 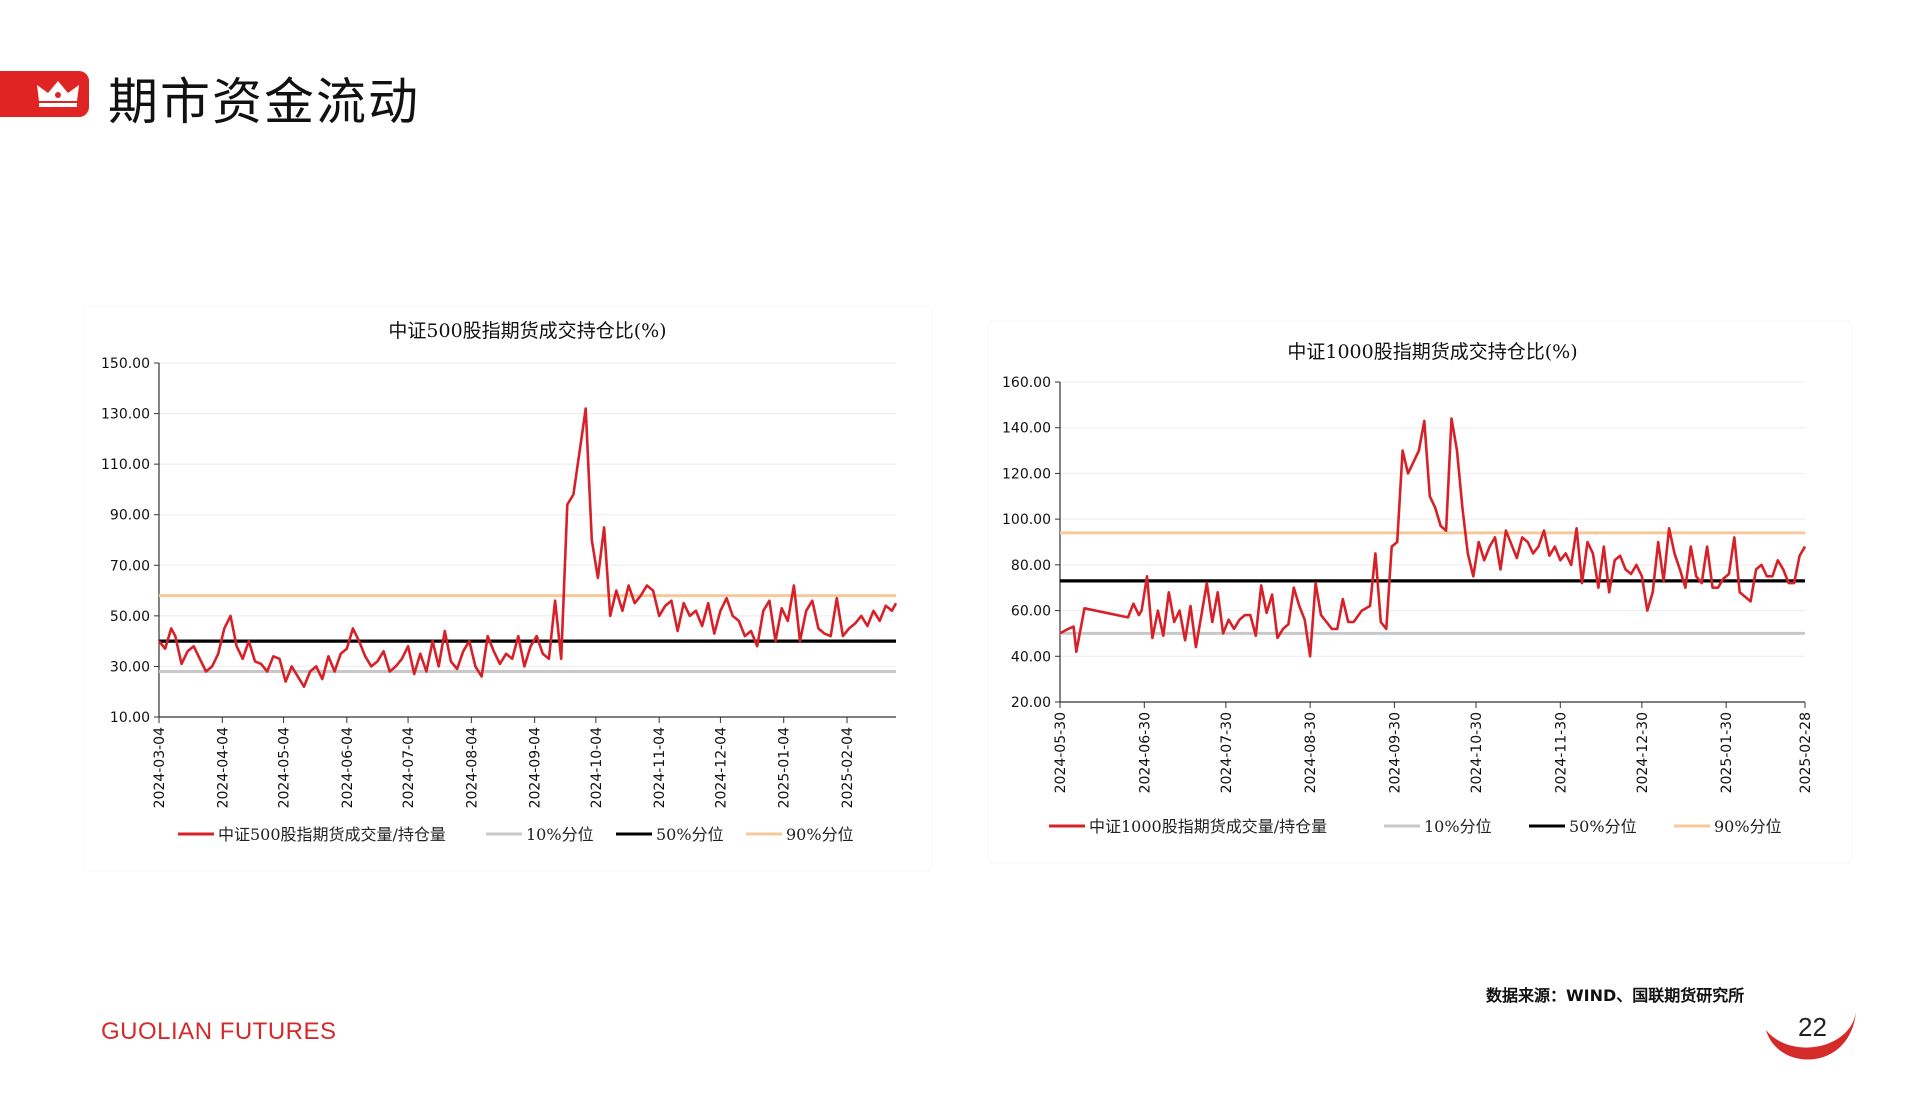 I want to click on x-tick-label: 2024-12-04, so click(x=721, y=767).